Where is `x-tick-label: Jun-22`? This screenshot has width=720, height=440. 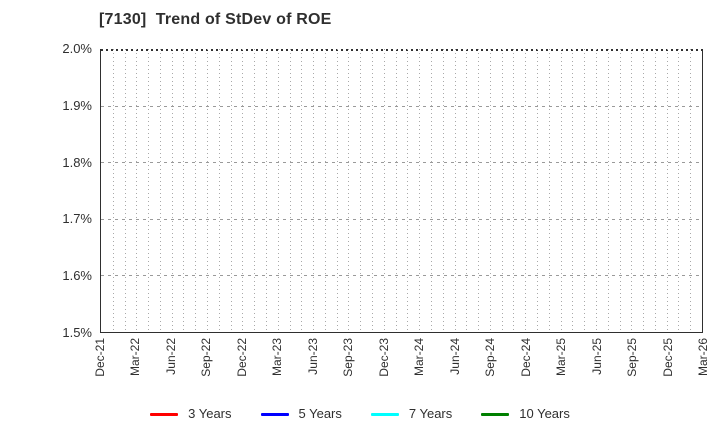 x-tick-label: Jun-22 is located at coordinates (170, 356).